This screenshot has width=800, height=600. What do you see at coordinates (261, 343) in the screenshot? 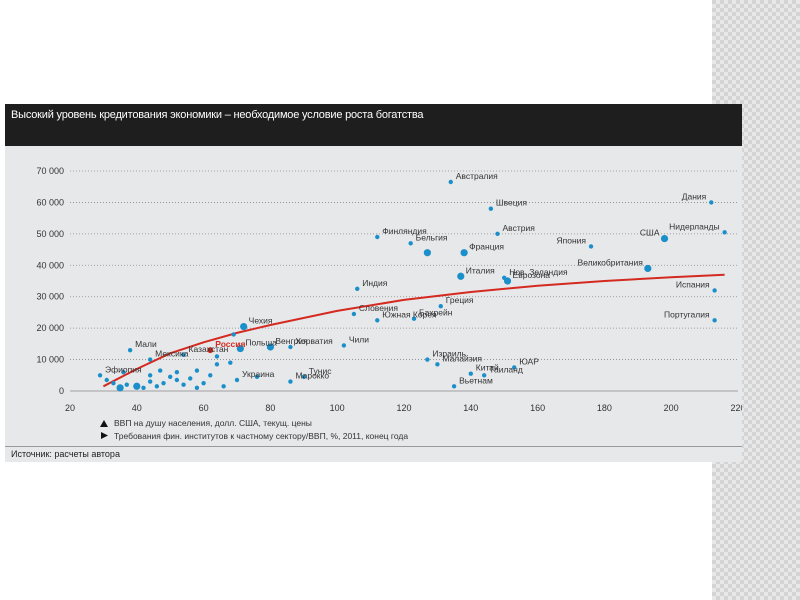
I see `point-label: Польша` at bounding box center [261, 343].